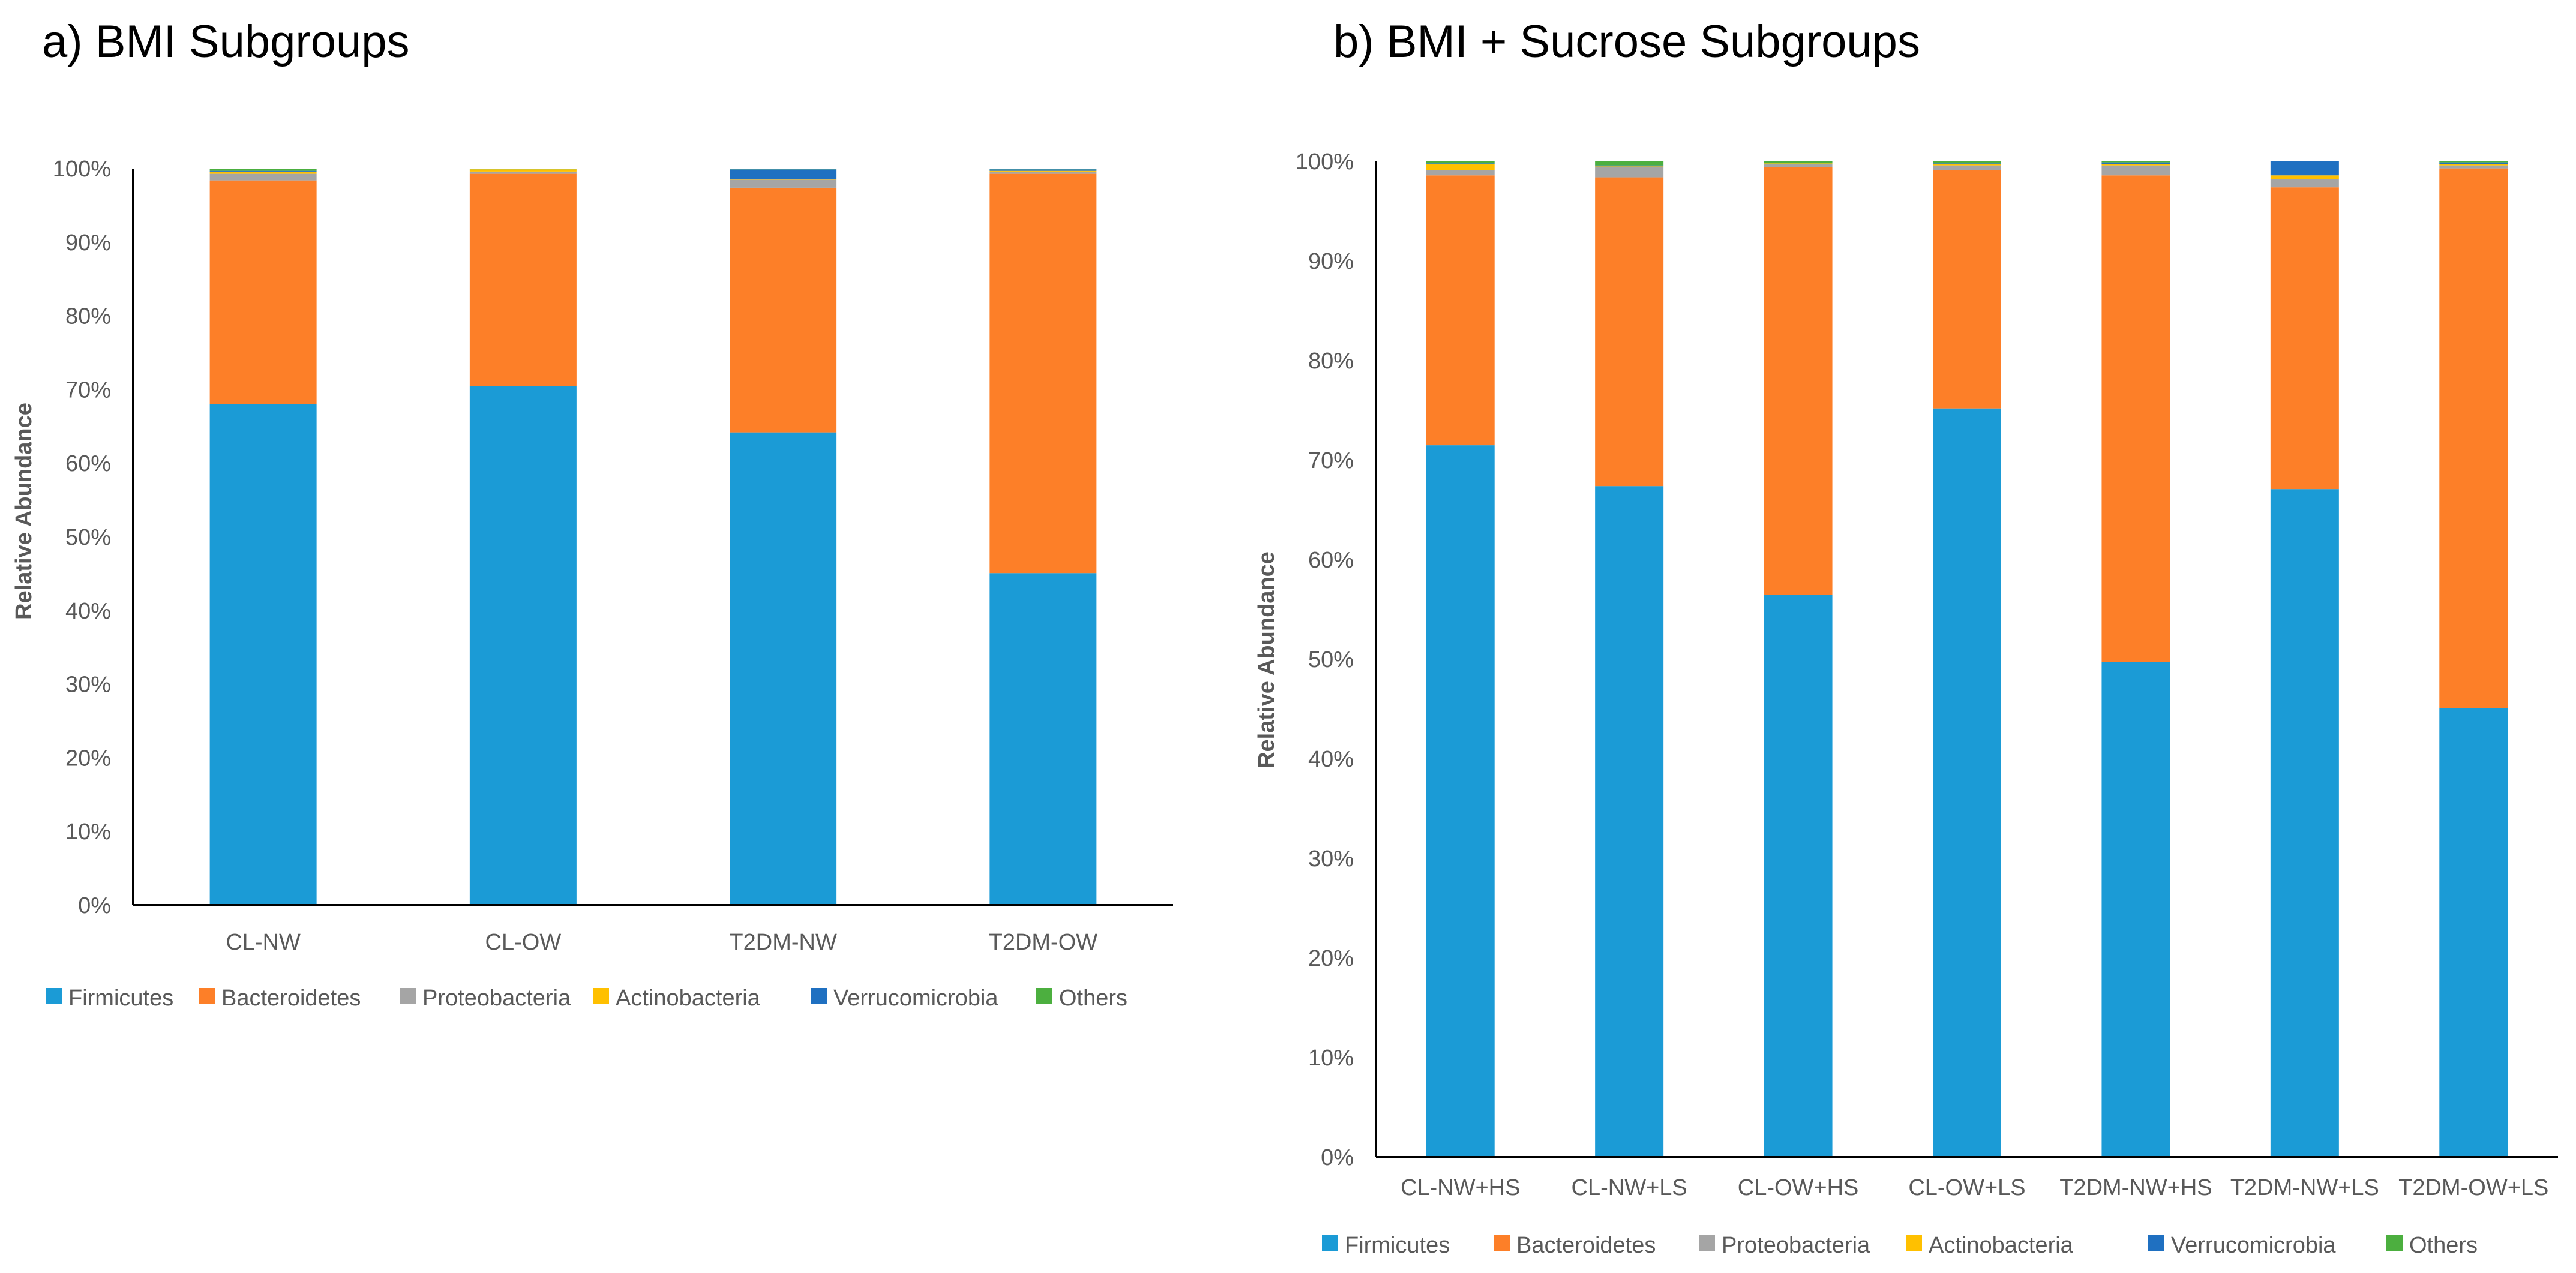 Image resolution: width=2576 pixels, height=1273 pixels. Describe the element at coordinates (2156, 1243) in the screenshot. I see `chart-b-legend-swatch-verrucomicrobia` at that location.